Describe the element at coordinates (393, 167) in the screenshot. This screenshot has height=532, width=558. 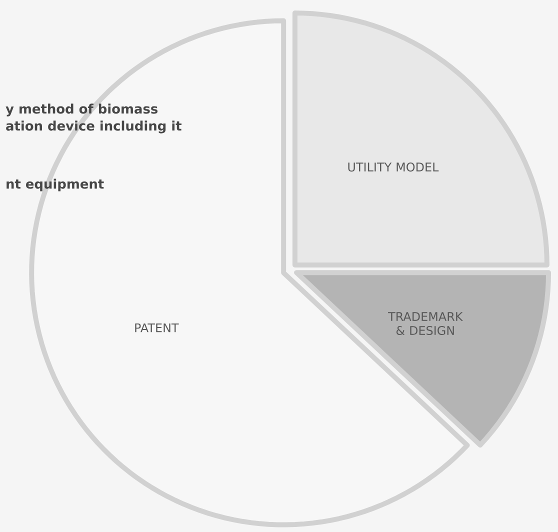
I see `slice-label: UTILITY MODEL` at that location.